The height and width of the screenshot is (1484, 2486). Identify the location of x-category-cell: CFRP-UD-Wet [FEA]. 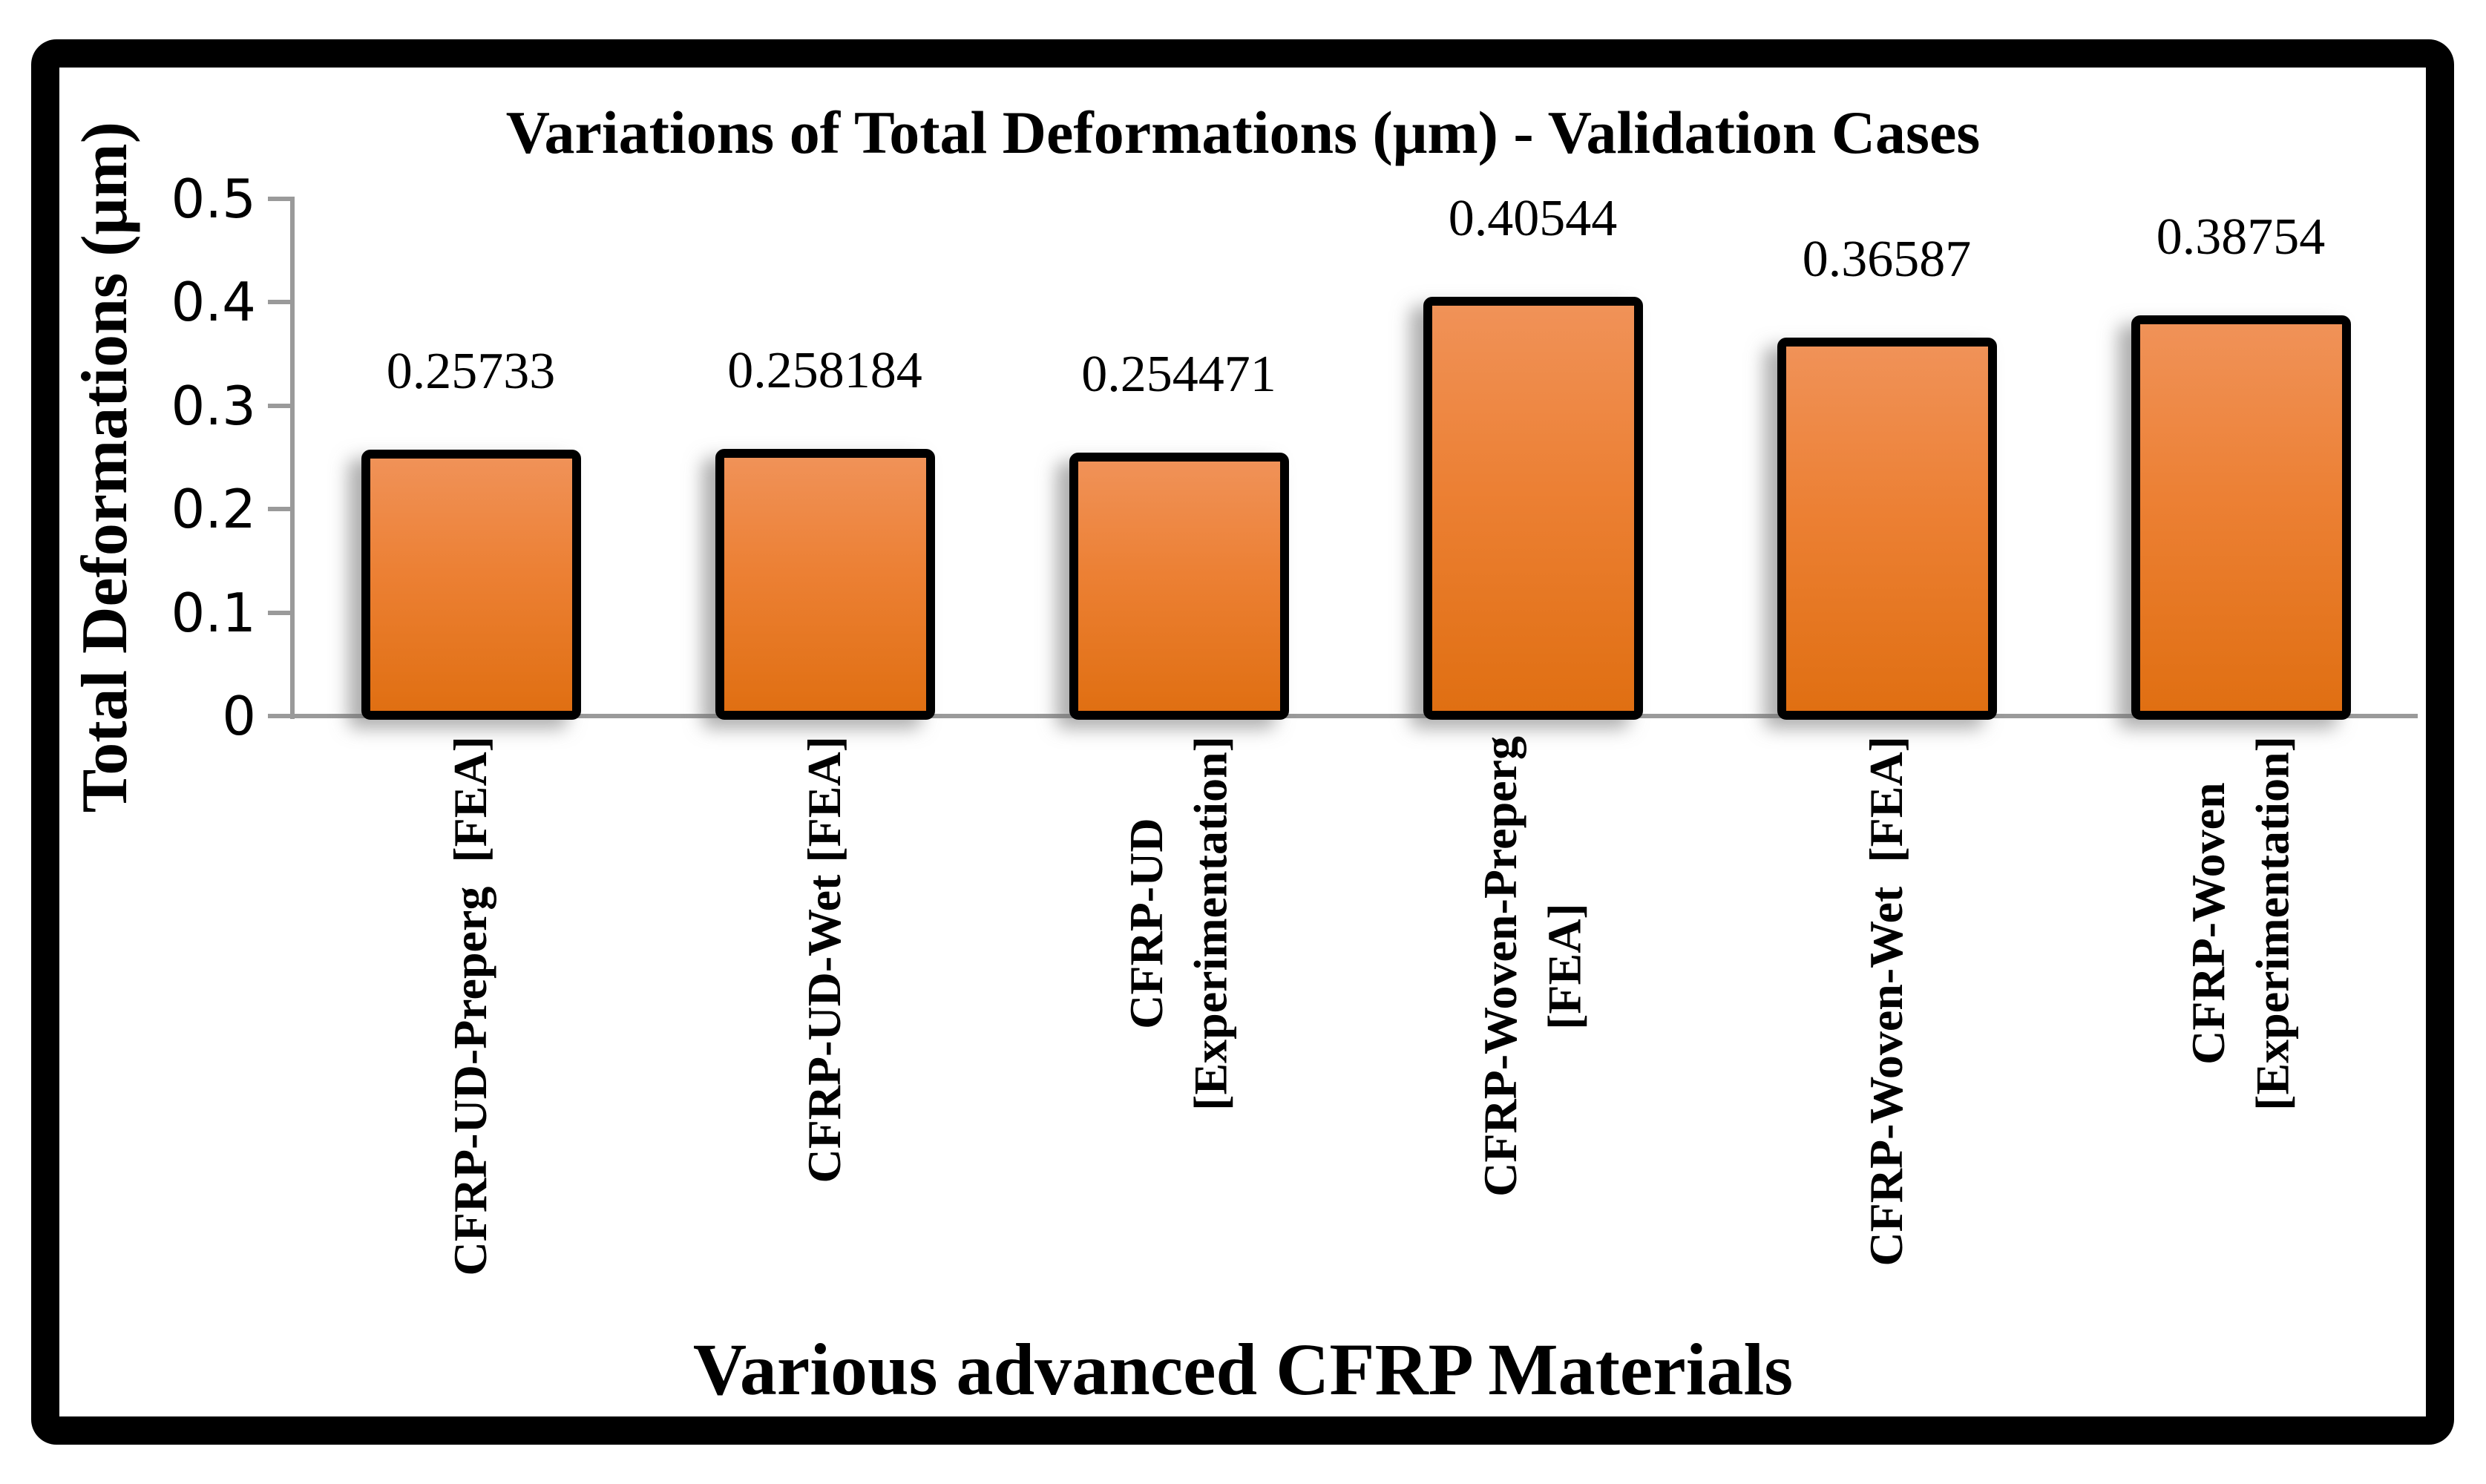
(825, 1040).